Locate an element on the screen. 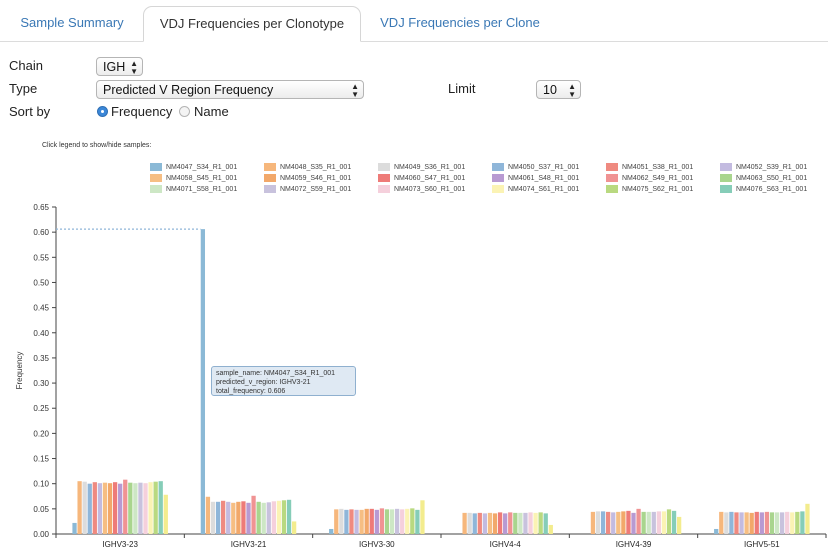  x-tick-label: IGHV3-21 is located at coordinates (249, 544).